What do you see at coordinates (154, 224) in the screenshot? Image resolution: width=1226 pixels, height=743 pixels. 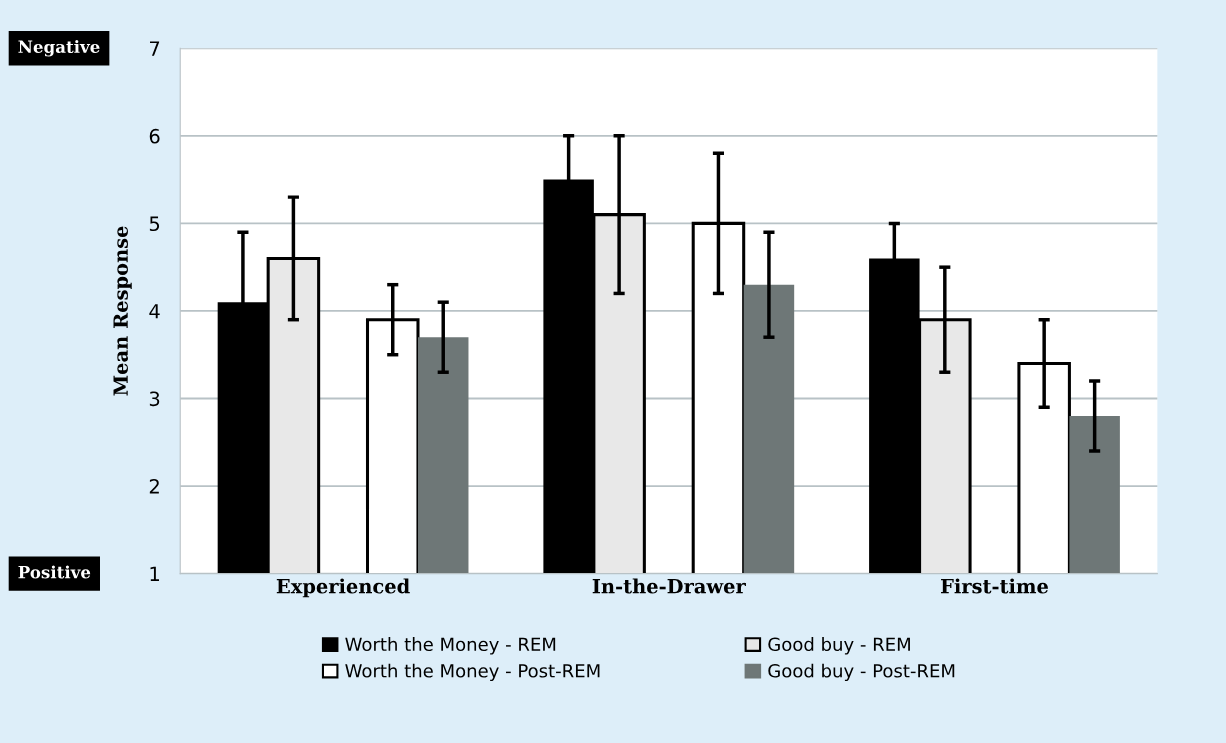 I see `y-tick-label: 5` at bounding box center [154, 224].